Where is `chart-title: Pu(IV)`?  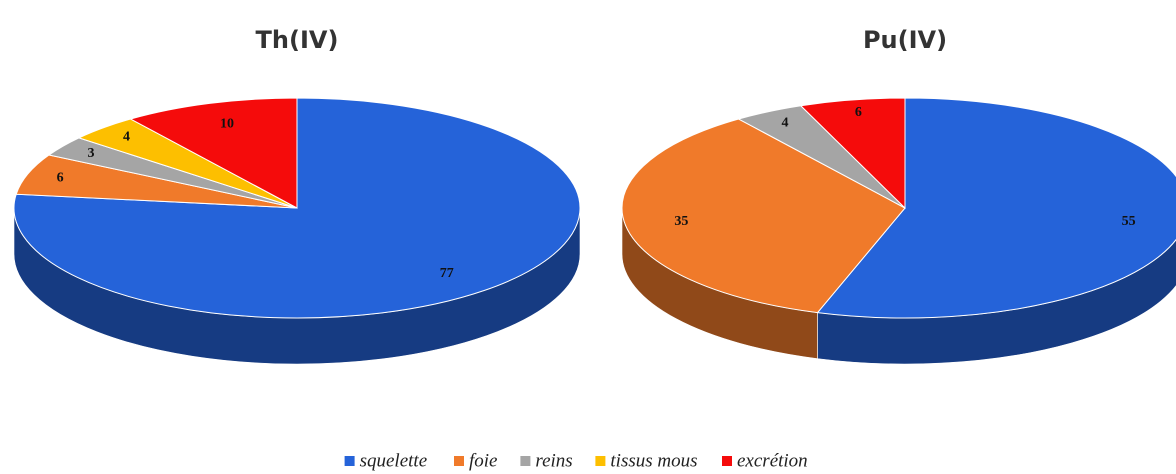
chart-title: Pu(IV) is located at coordinates (905, 40).